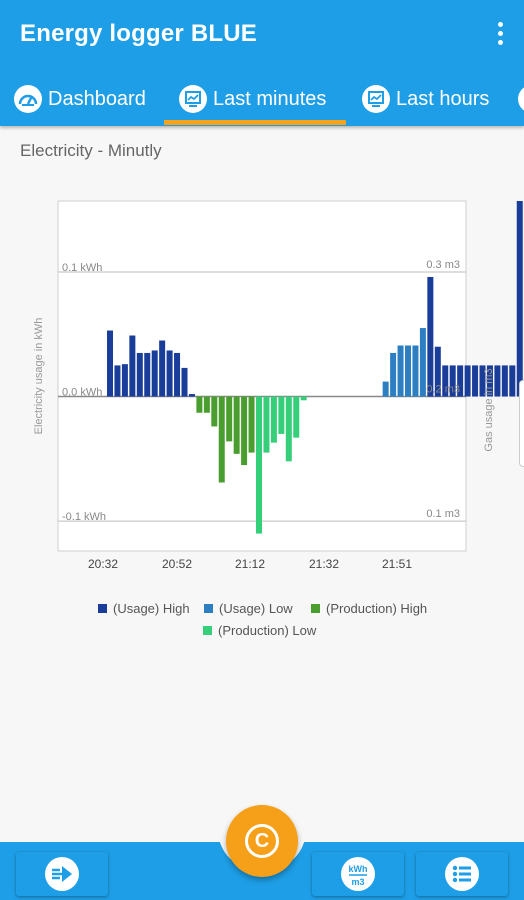 This screenshot has width=524, height=900. Describe the element at coordinates (397, 564) in the screenshot. I see `x-tick-label: 21:51` at that location.